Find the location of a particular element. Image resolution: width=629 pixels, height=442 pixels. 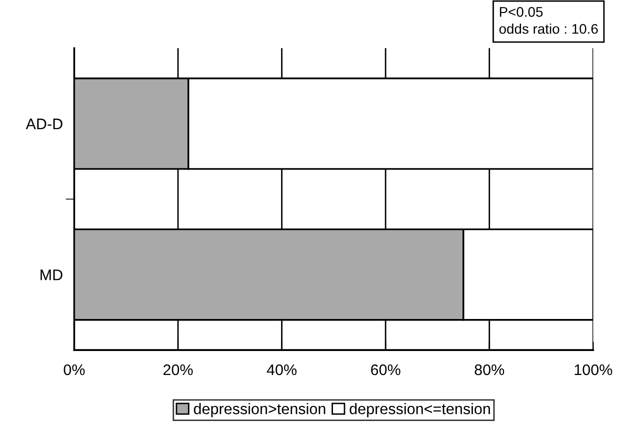

y-tick-label: AD-D is located at coordinates (44, 124).